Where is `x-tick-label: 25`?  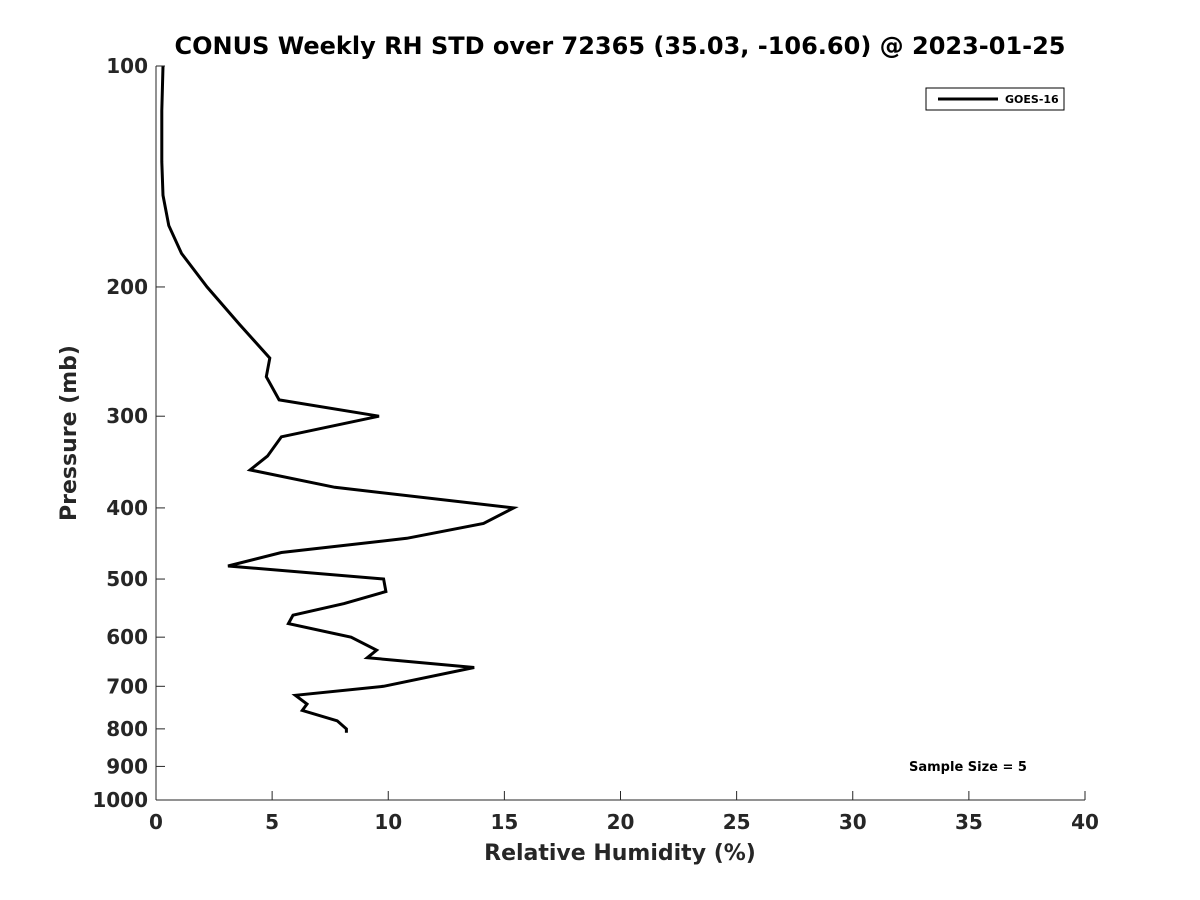 x-tick-label: 25 is located at coordinates (737, 822).